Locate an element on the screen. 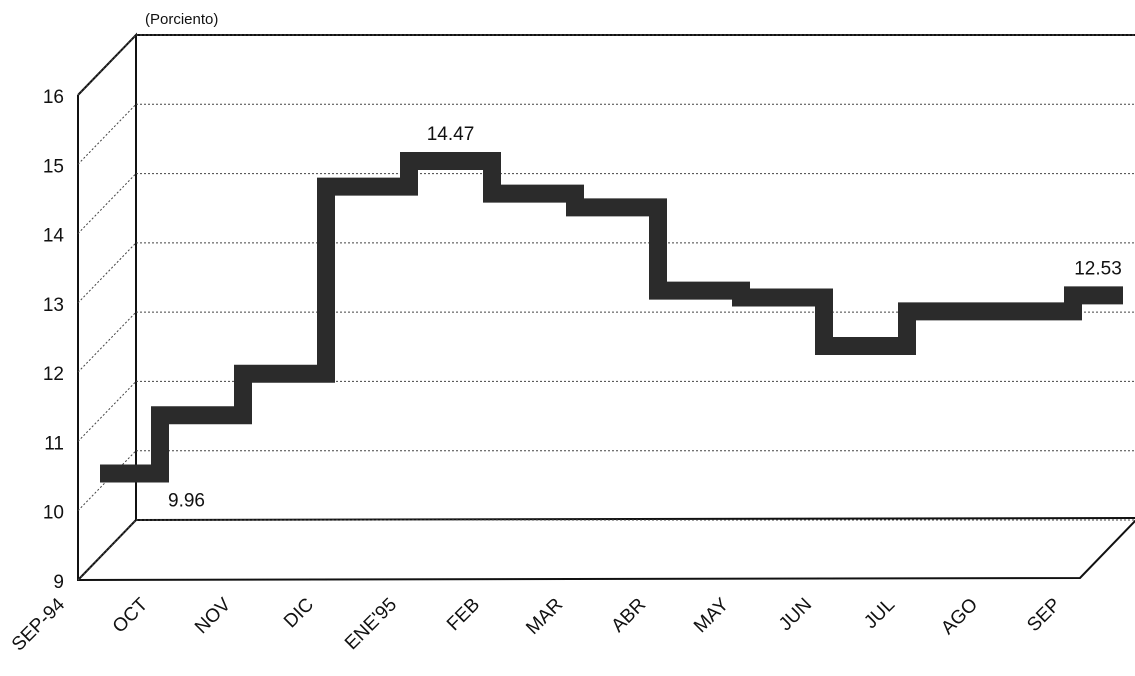 The height and width of the screenshot is (676, 1135). y-tick-label: 9 is located at coordinates (58, 582).